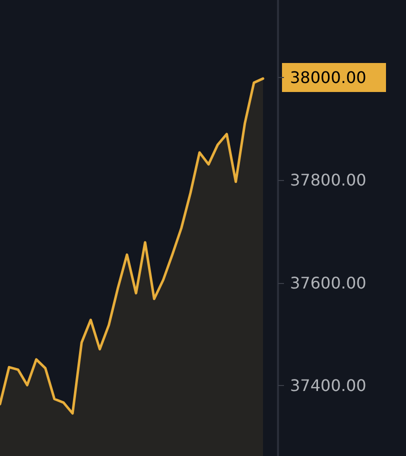 The height and width of the screenshot is (456, 406). I want to click on y-tick-label: 37600.00, so click(328, 282).